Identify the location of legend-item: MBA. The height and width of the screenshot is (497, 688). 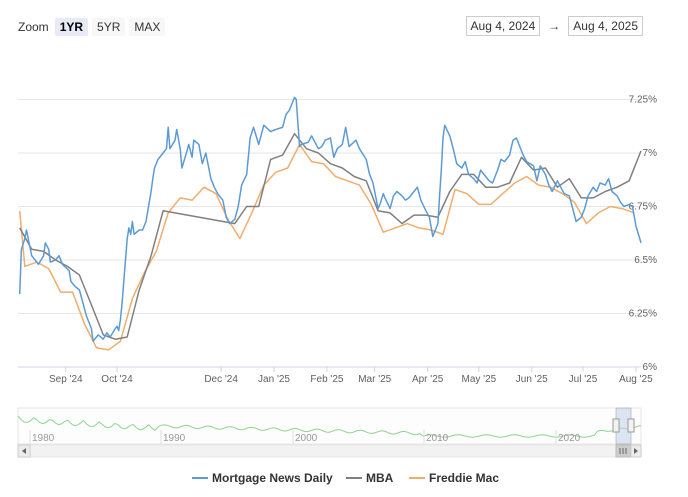
(380, 478).